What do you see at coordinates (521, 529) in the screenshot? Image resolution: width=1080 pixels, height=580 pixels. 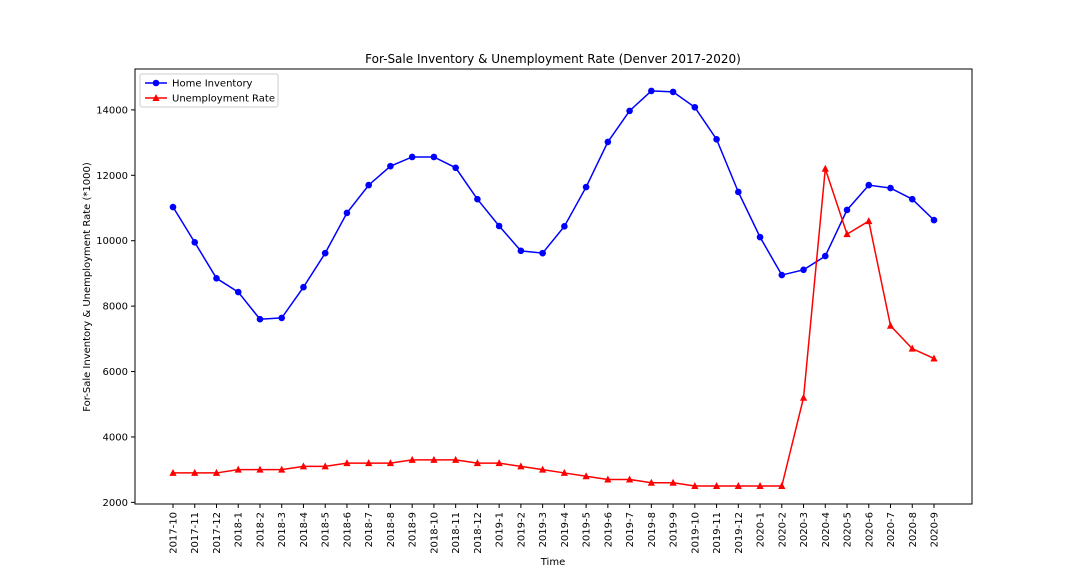 I see `x-tick-label: 2019-2` at bounding box center [521, 529].